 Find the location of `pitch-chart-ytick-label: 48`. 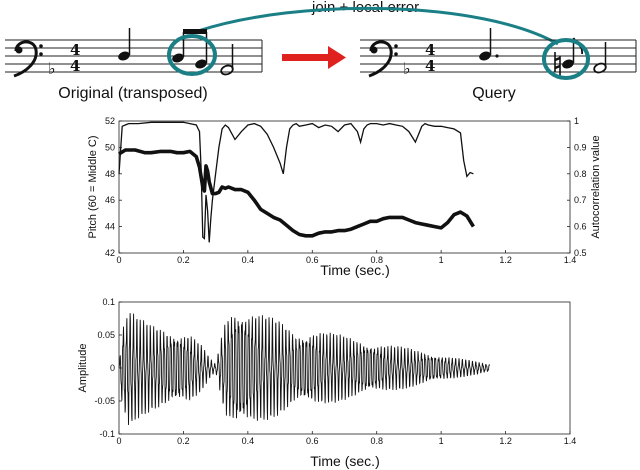

pitch-chart-ytick-label: 48 is located at coordinates (110, 174).